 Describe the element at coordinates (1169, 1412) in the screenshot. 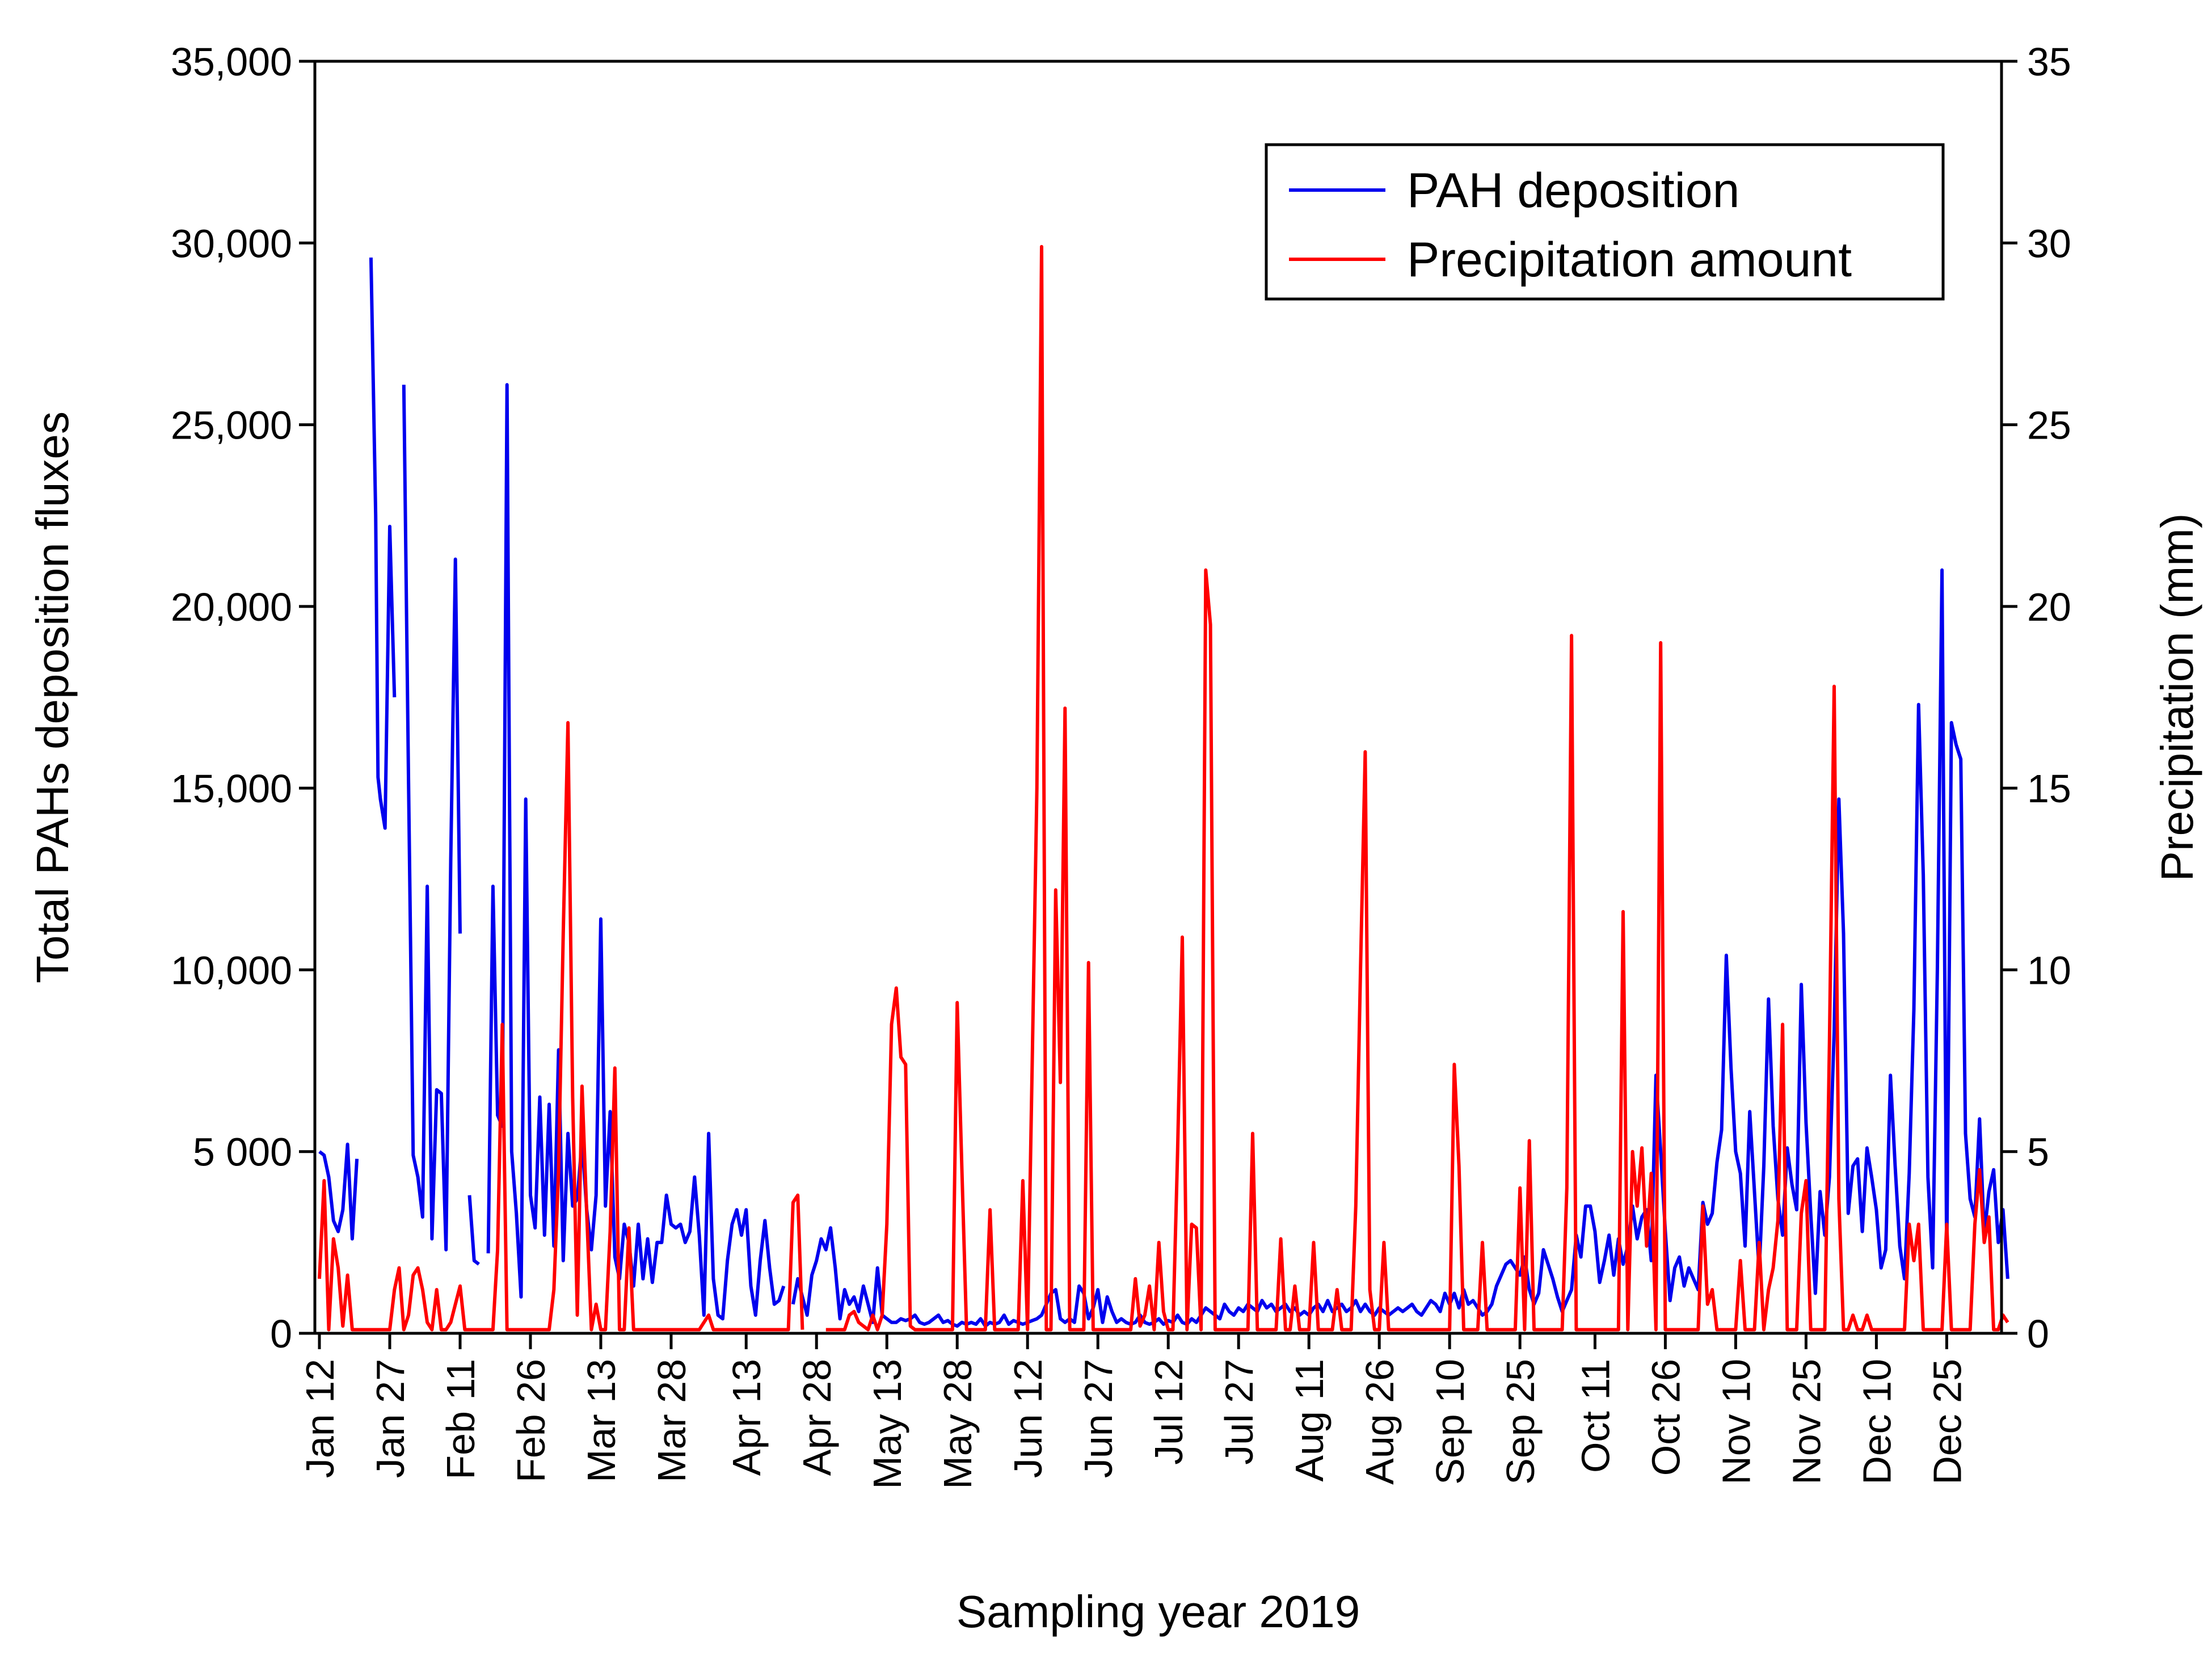

I see `x-tick-label: Jul 12` at that location.